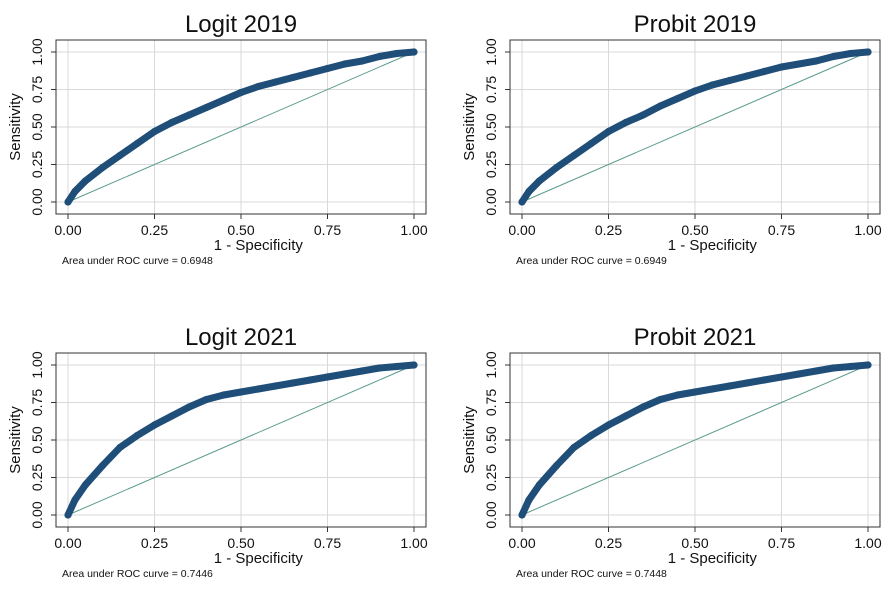 The height and width of the screenshot is (599, 888). Describe the element at coordinates (241, 24) in the screenshot. I see `chart-title: Logit 2019` at that location.